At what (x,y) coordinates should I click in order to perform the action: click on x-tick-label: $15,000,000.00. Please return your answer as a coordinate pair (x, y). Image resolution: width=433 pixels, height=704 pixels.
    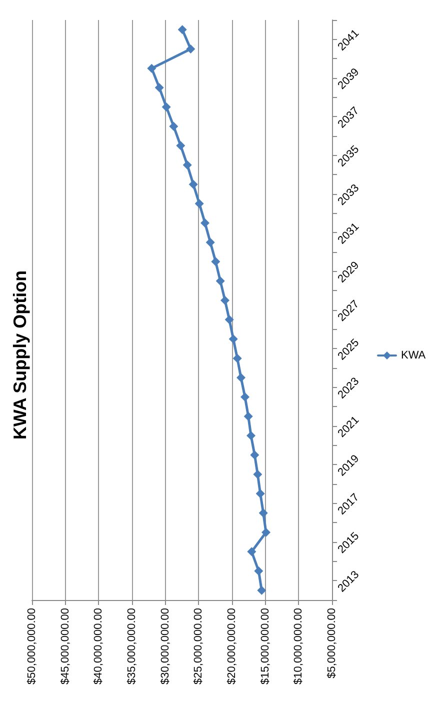
    Looking at the image, I should click on (265, 646).